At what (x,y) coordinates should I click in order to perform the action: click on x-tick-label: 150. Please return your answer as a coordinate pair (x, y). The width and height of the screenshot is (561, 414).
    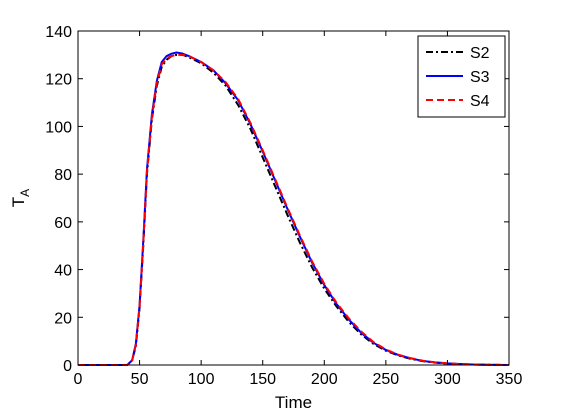
    Looking at the image, I should click on (262, 379).